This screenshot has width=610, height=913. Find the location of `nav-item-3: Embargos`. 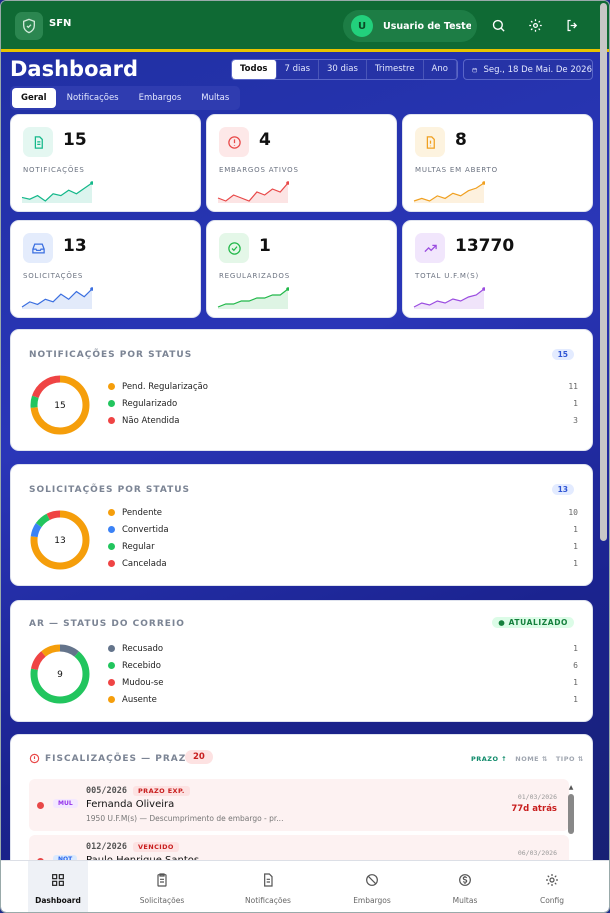

nav-item-3: Embargos is located at coordinates (372, 886).